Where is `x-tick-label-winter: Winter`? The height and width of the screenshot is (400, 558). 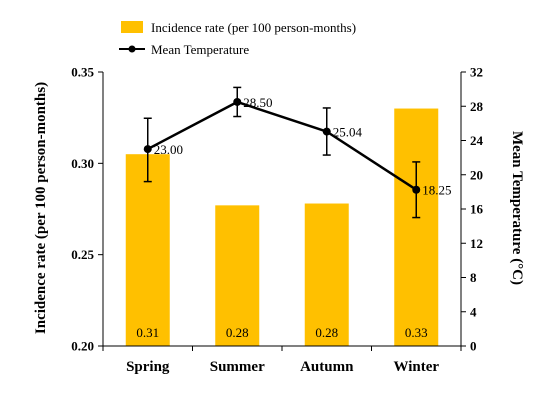 x-tick-label-winter: Winter is located at coordinates (416, 367).